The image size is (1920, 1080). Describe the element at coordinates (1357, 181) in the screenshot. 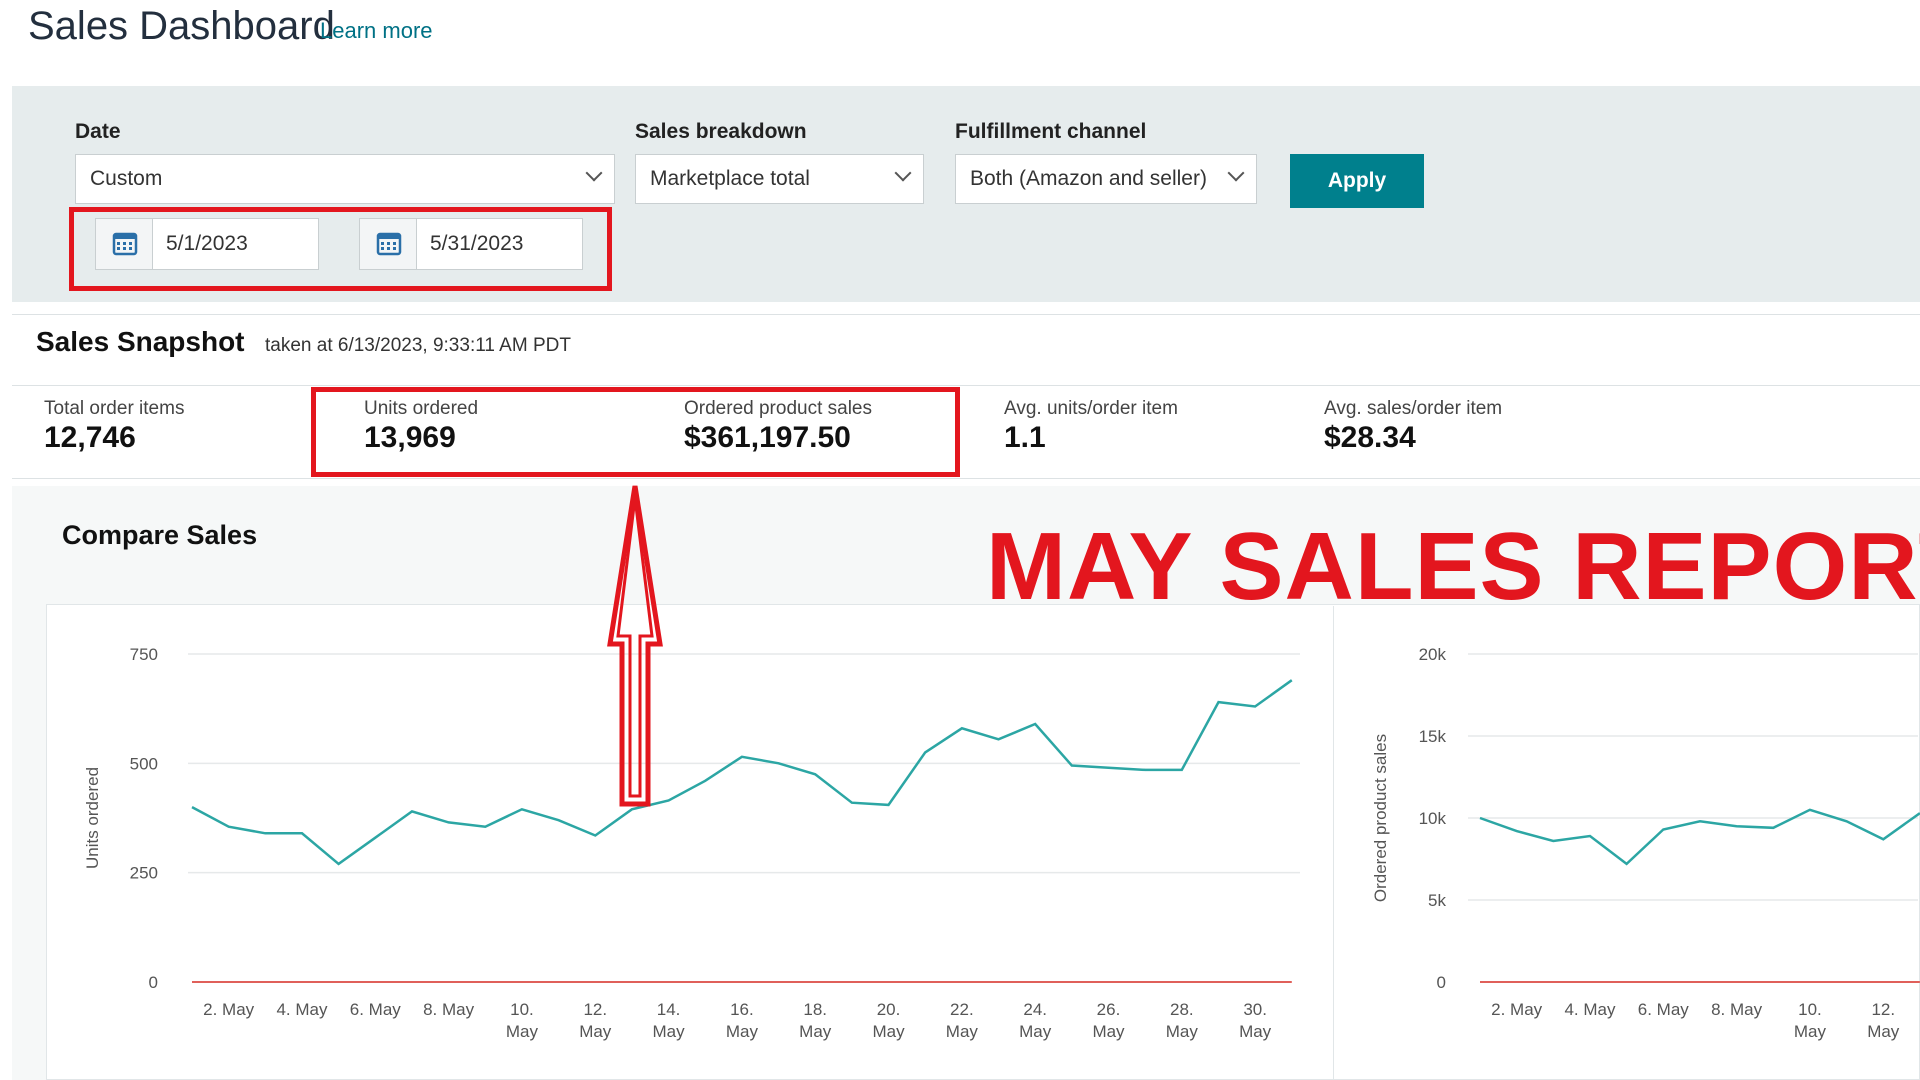

I see `apply-button: Apply` at that location.